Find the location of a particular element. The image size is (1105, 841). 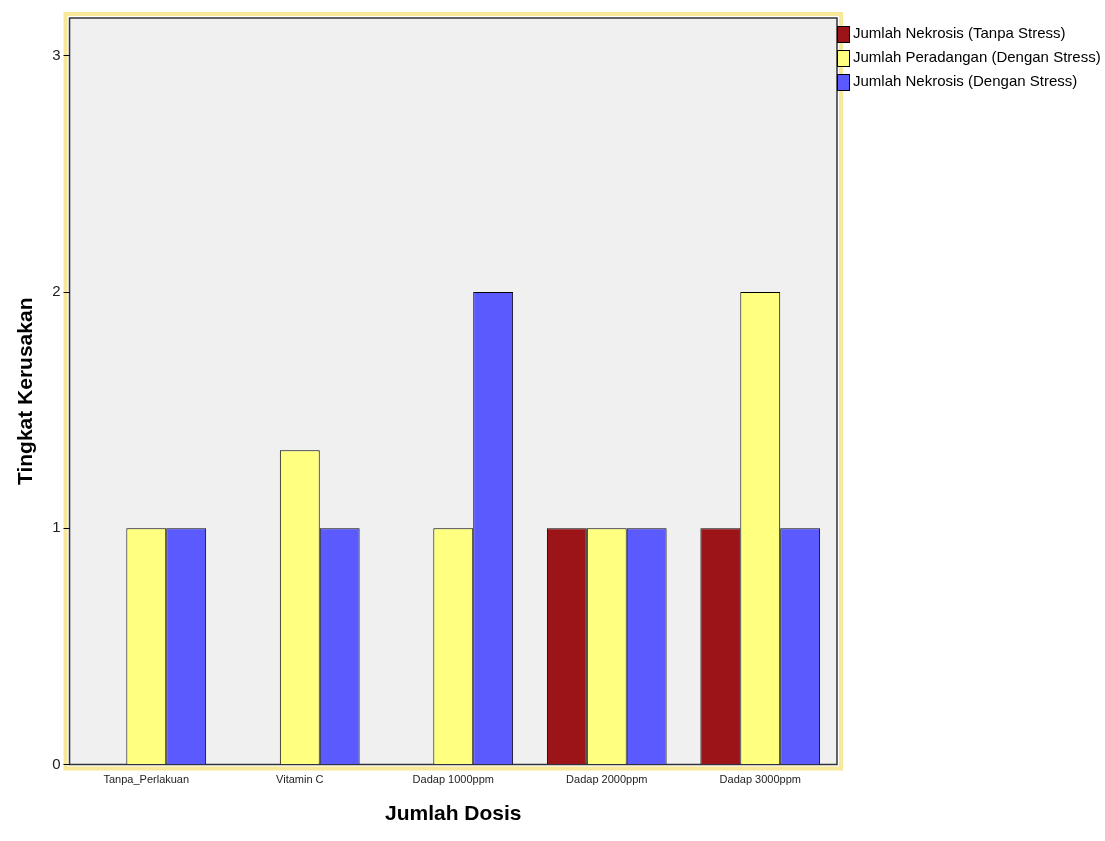

y-axis-title: Tingkat Kerusakan is located at coordinates (25, 391).